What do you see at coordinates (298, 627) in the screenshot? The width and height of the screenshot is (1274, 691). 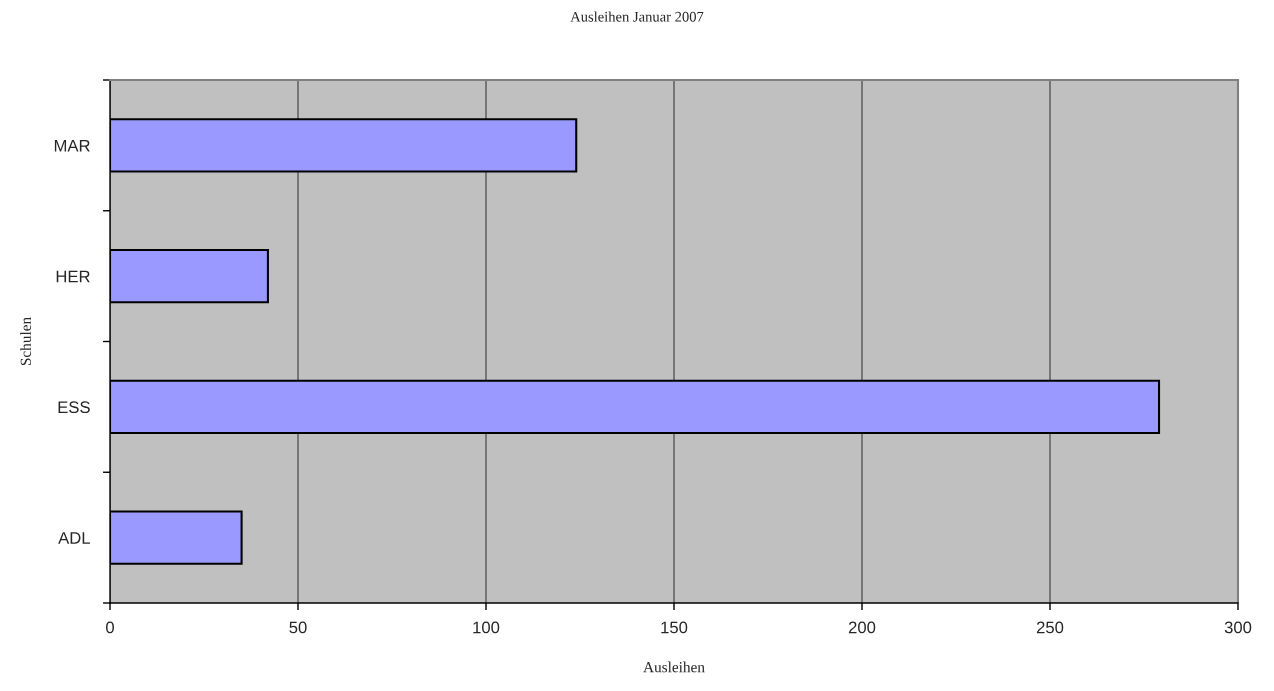 I see `x-tick-label: 50` at bounding box center [298, 627].